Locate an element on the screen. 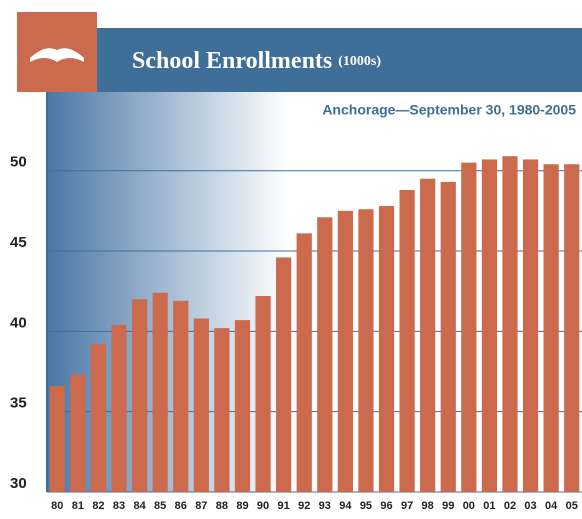 The image size is (582, 519). y-tick-label: 45 is located at coordinates (18, 242).